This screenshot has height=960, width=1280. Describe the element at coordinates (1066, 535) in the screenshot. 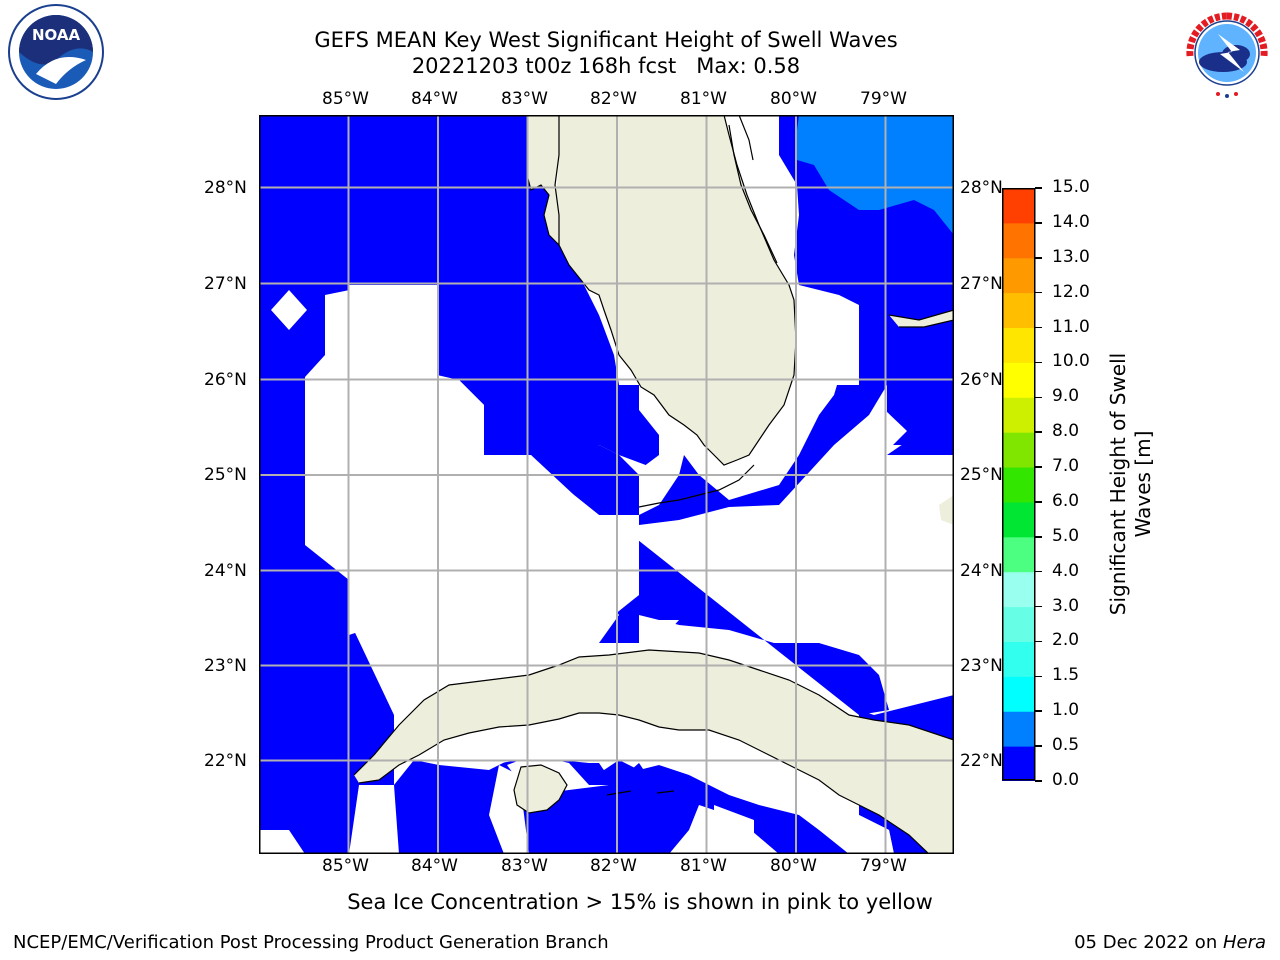

I see `colorbar-tick-label: 5.0` at that location.